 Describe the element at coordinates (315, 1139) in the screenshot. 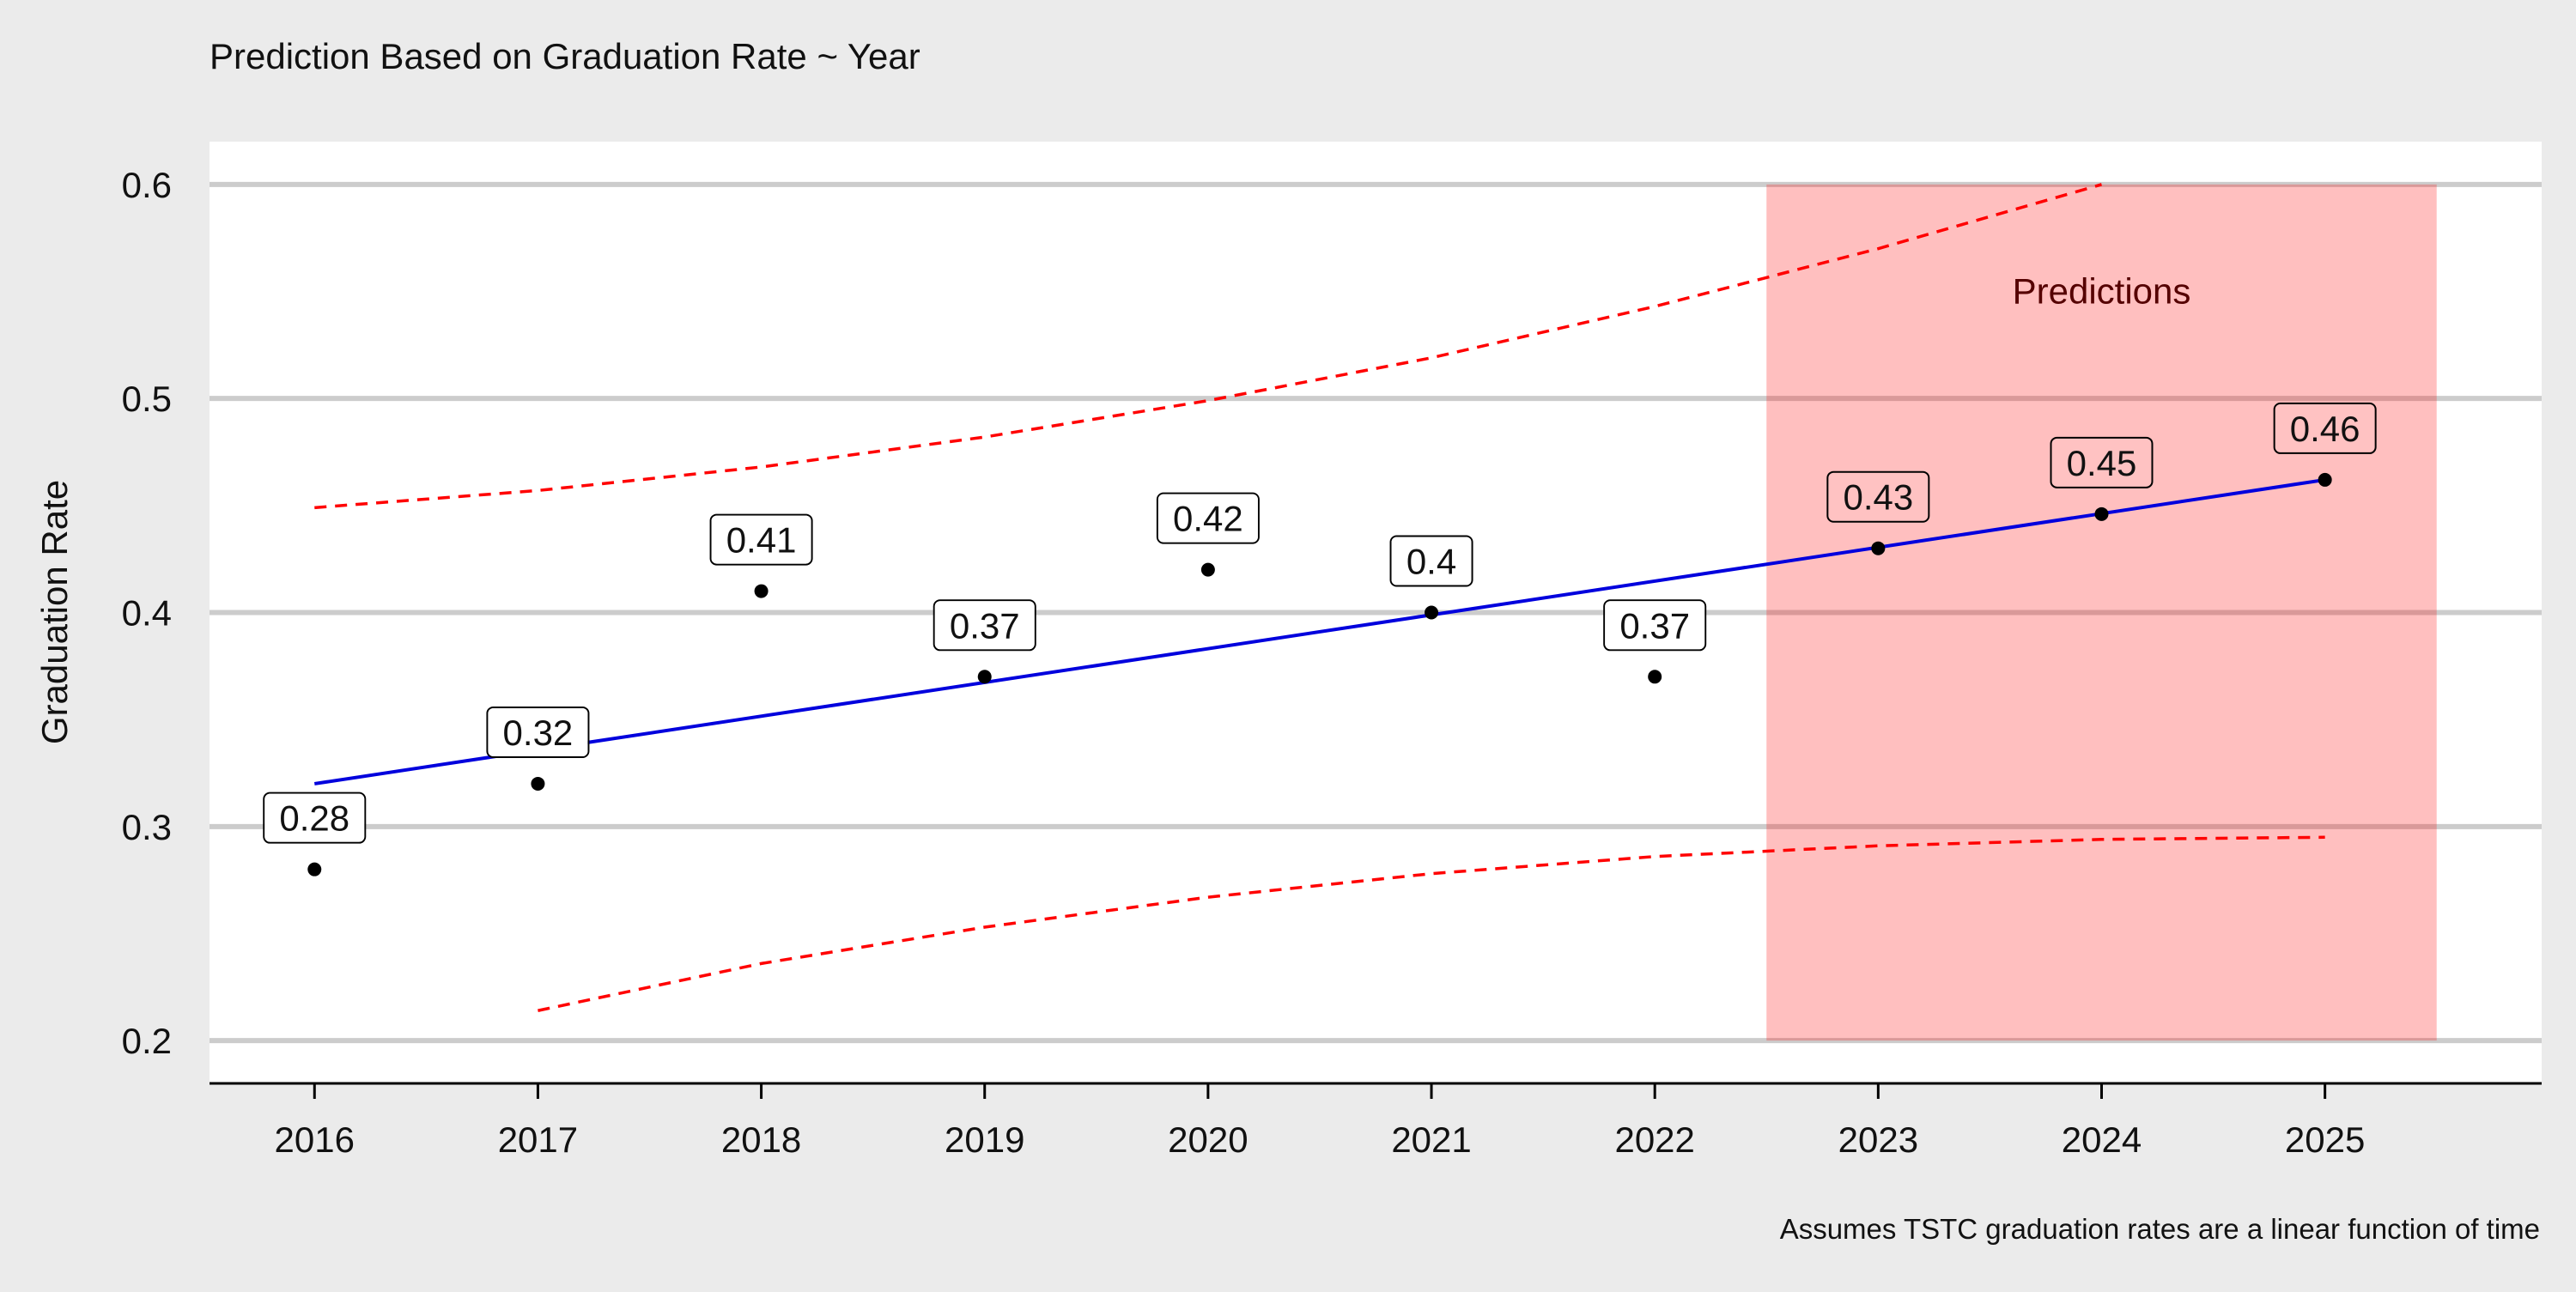

I see `x-tick-label: 2016` at that location.